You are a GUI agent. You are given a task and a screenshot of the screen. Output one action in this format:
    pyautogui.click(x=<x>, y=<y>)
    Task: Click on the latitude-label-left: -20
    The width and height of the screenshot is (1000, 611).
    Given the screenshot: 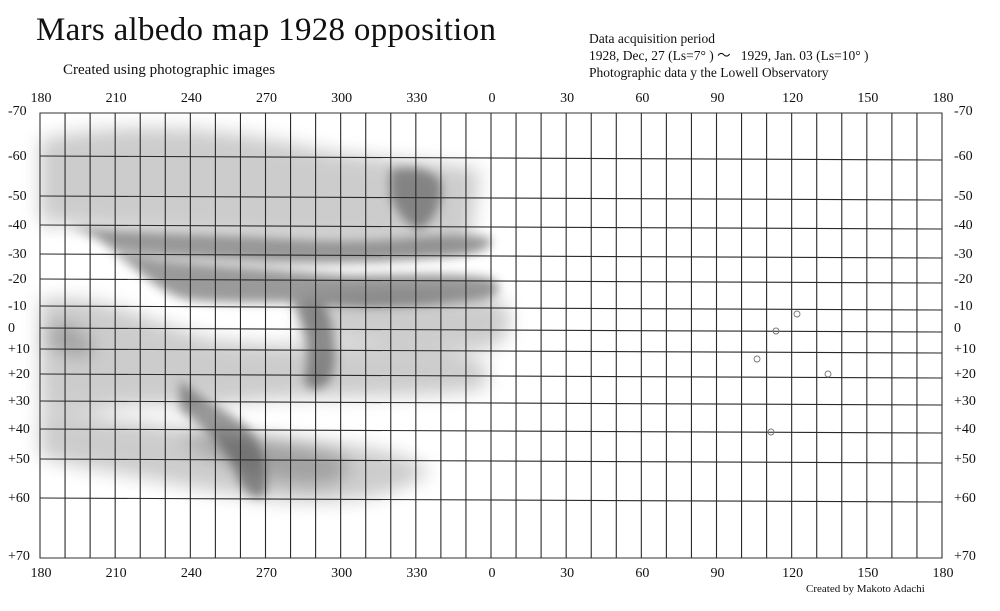 What is the action you would take?
    pyautogui.click(x=17, y=279)
    